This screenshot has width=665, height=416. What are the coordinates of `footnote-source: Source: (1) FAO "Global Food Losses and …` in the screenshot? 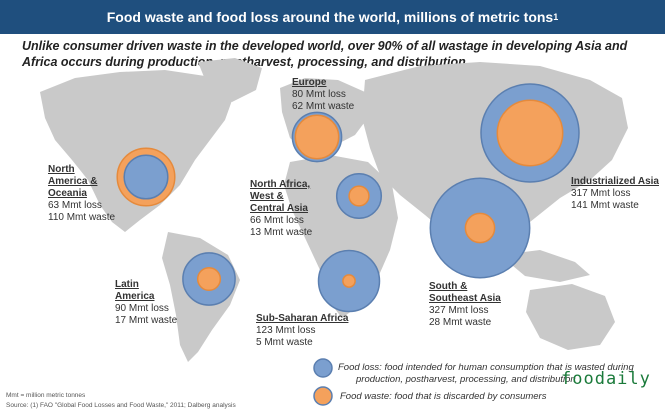 It's located at (121, 405).